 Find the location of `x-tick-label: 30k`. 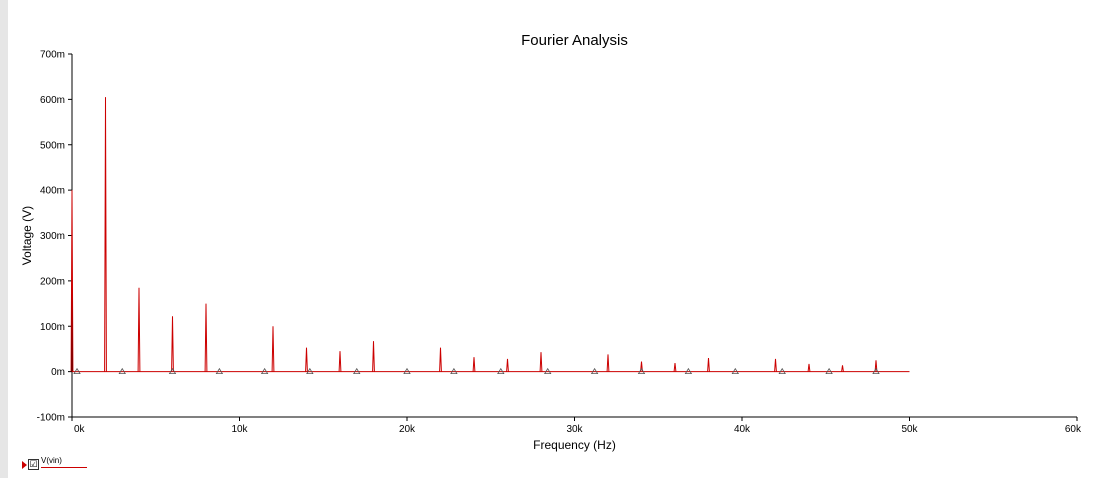

x-tick-label: 30k is located at coordinates (574, 429).